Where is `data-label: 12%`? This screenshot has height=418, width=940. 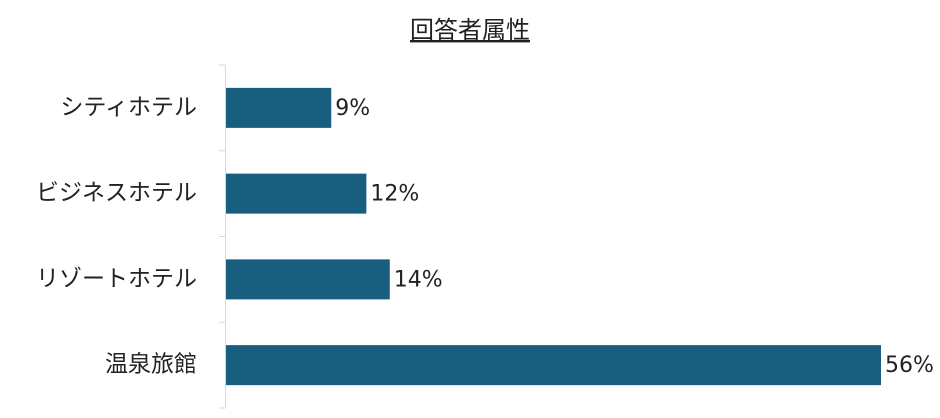
data-label: 12% is located at coordinates (394, 194).